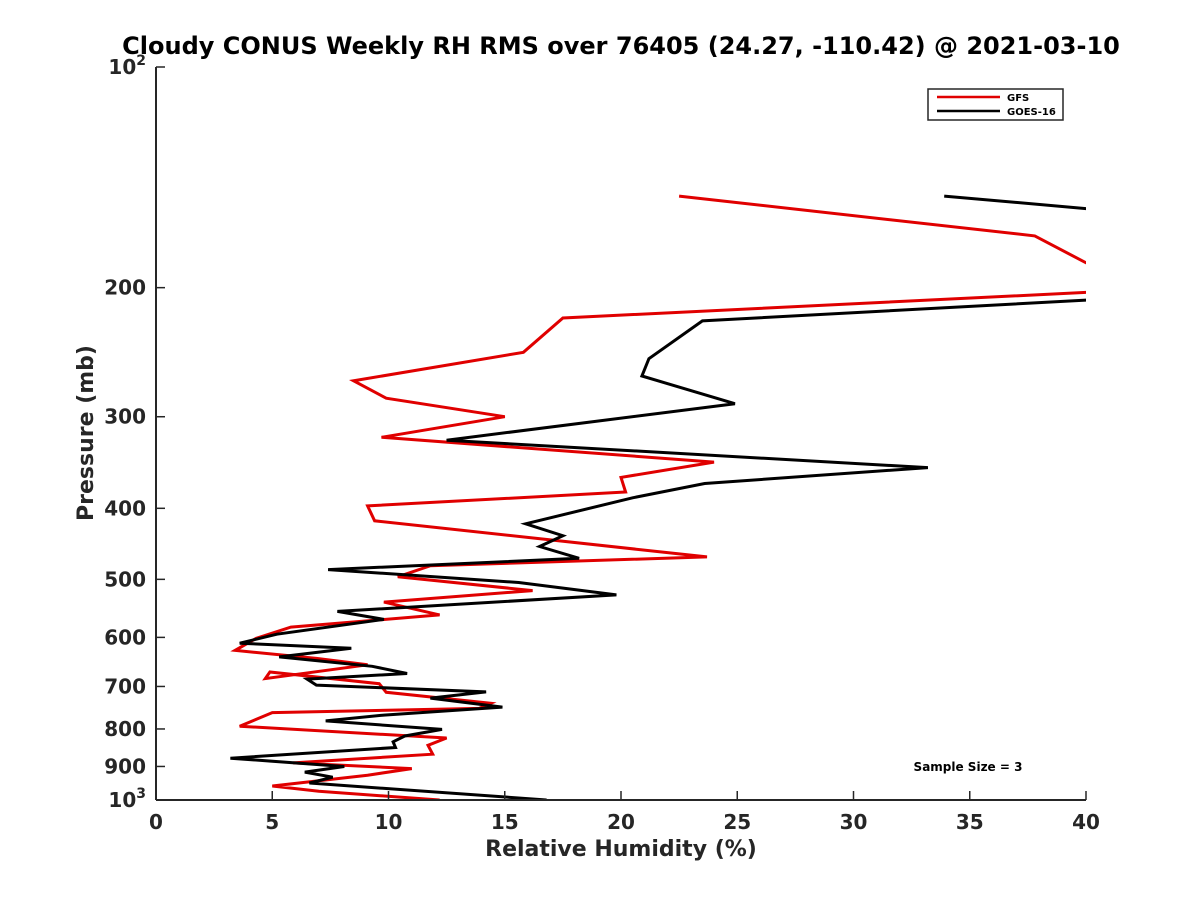  I want to click on legend-label-gfs: GFS, so click(1018, 98).